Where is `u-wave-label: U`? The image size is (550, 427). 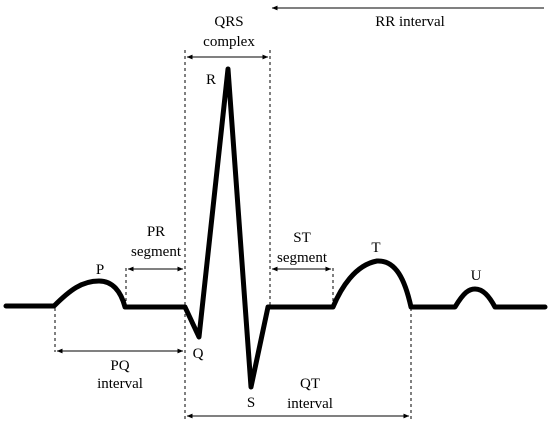
u-wave-label: U is located at coordinates (476, 276).